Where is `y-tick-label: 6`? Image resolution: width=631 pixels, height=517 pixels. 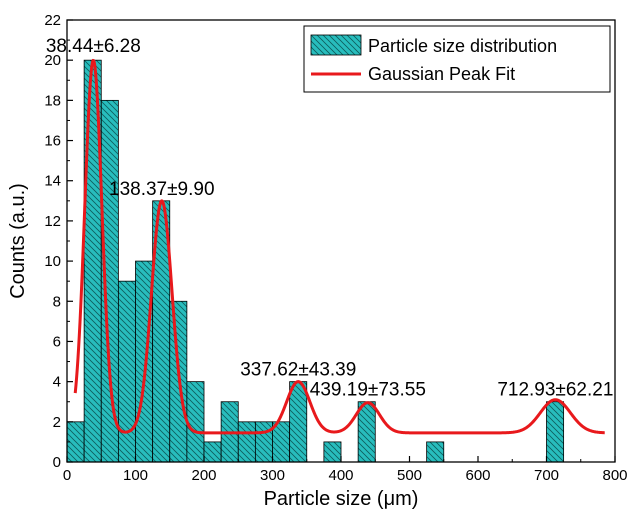 y-tick-label: 6 is located at coordinates (57, 341).